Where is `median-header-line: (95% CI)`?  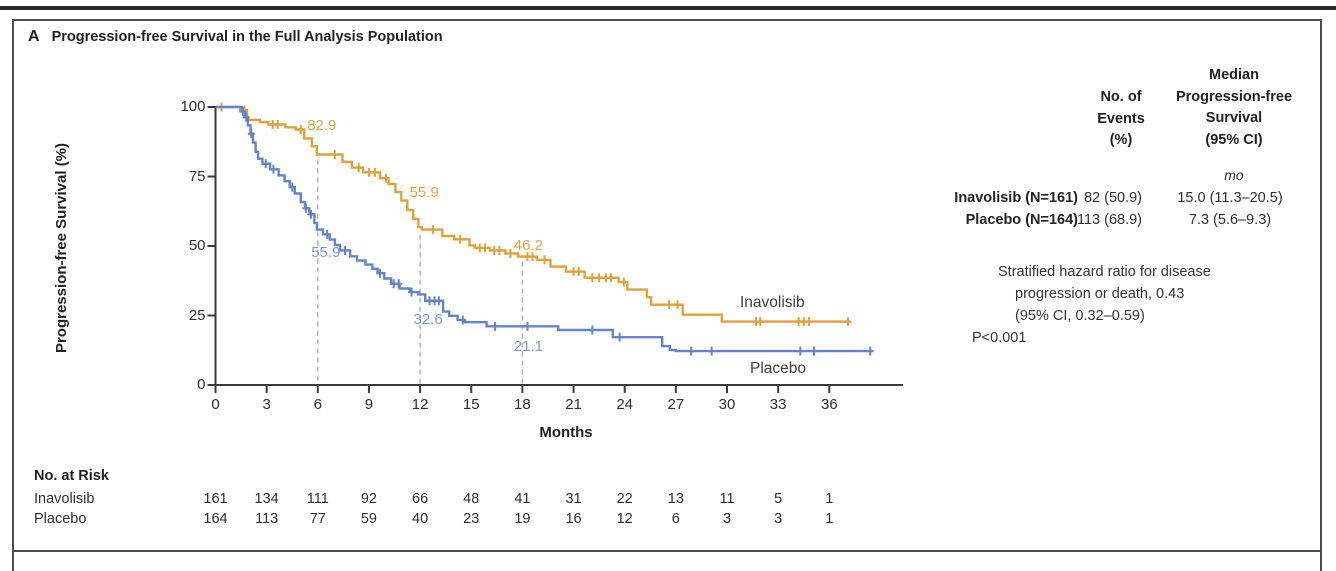
median-header-line: (95% CI) is located at coordinates (1234, 139).